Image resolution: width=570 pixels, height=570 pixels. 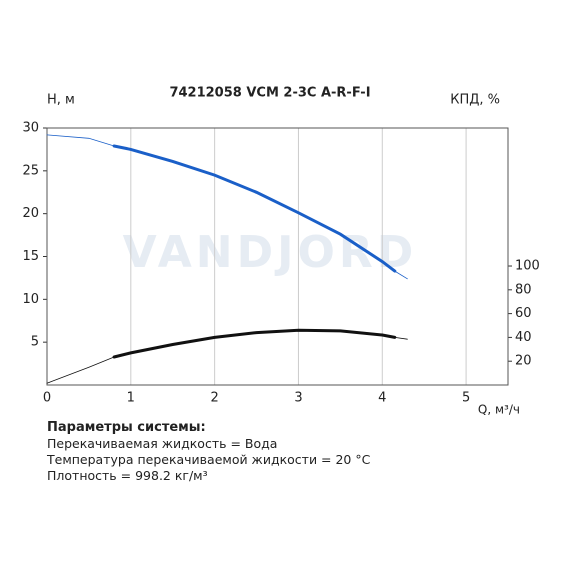 What do you see at coordinates (30, 170) in the screenshot?
I see `y-tick-label: 25` at bounding box center [30, 170].